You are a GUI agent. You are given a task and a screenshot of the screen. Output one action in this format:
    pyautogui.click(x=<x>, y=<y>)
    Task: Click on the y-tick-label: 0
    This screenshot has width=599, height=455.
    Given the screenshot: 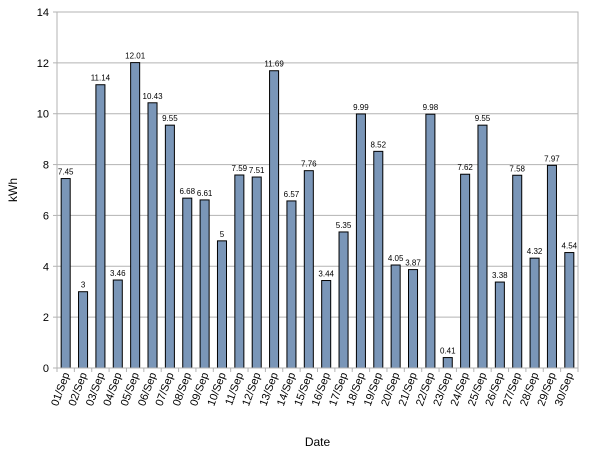 What is the action you would take?
    pyautogui.click(x=46, y=369)
    